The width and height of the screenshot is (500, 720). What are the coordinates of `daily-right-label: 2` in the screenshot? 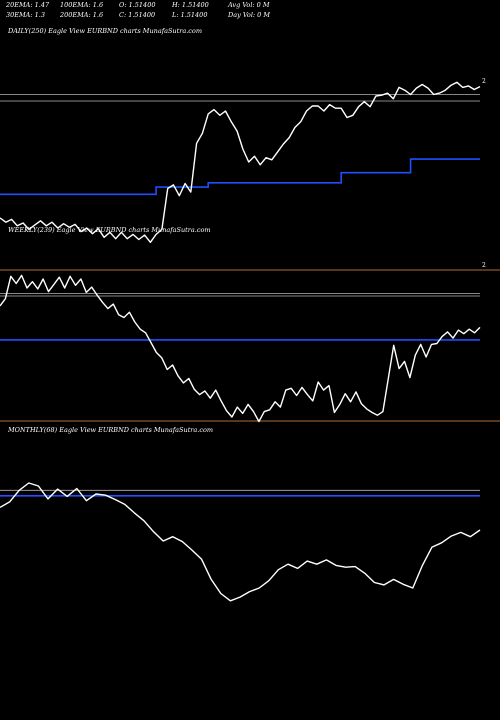 It's located at (484, 81).